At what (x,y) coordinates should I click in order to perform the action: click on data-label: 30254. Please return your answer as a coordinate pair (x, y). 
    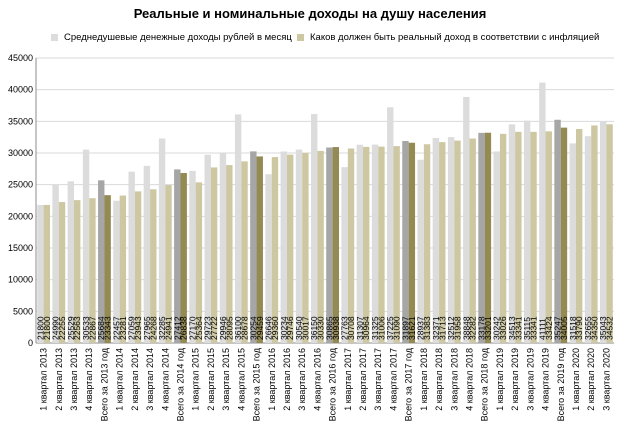
    Looking at the image, I should click on (253, 328).